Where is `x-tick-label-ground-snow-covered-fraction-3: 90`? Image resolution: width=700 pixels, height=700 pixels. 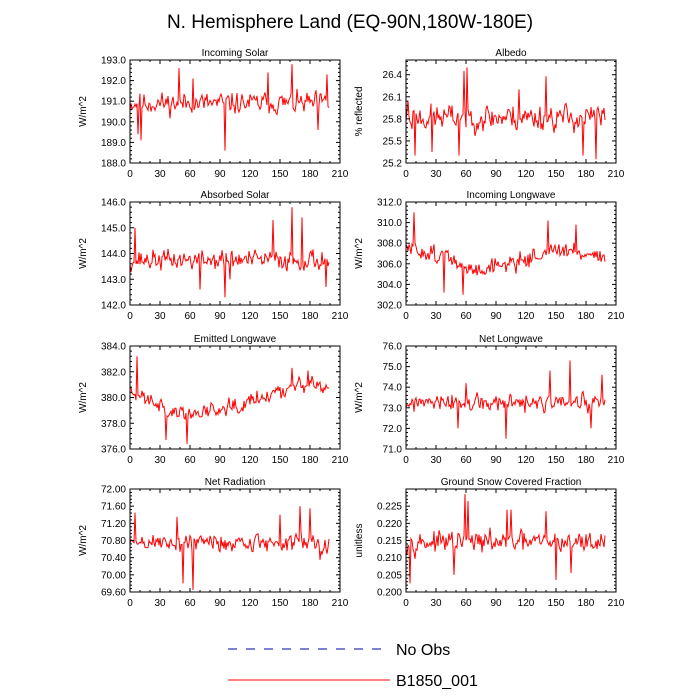 x-tick-label-ground-snow-covered-fraction-3: 90 is located at coordinates (496, 603).